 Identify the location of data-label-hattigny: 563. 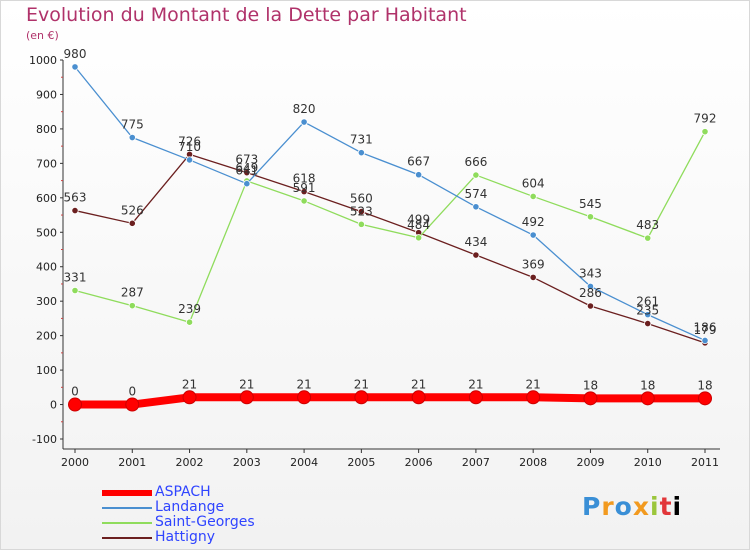
(75, 198).